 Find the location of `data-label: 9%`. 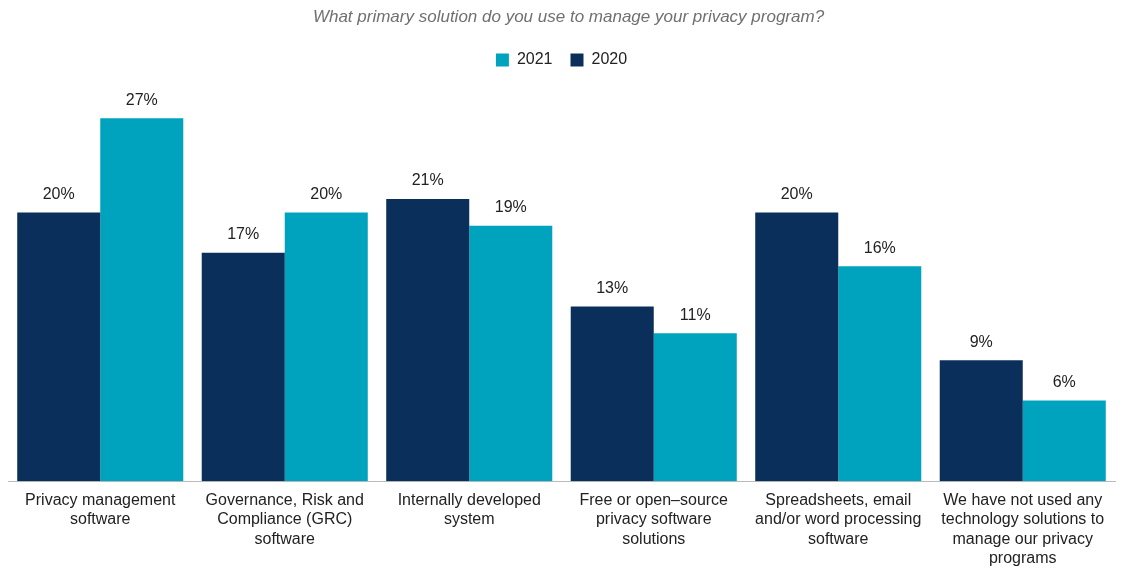

data-label: 9% is located at coordinates (981, 341).